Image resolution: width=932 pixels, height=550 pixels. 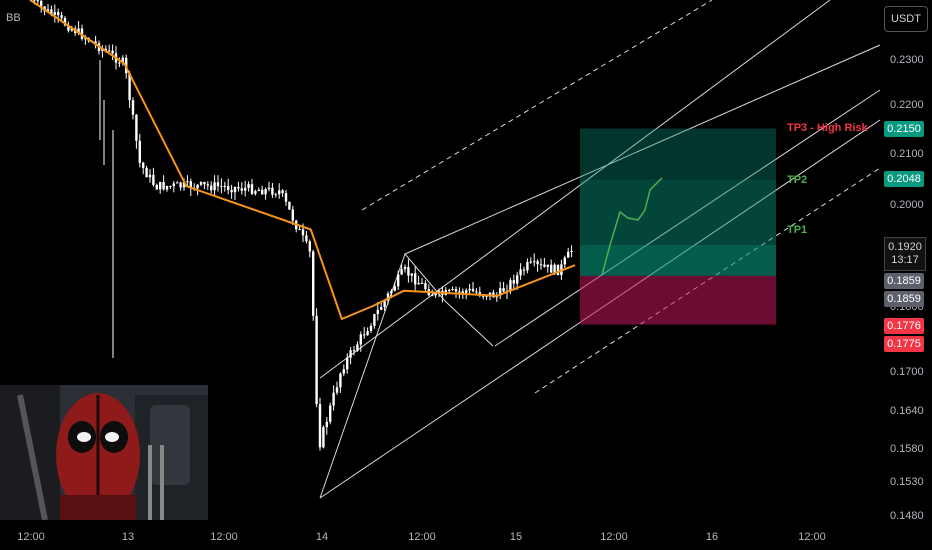 I want to click on projected-path, so click(x=632, y=226).